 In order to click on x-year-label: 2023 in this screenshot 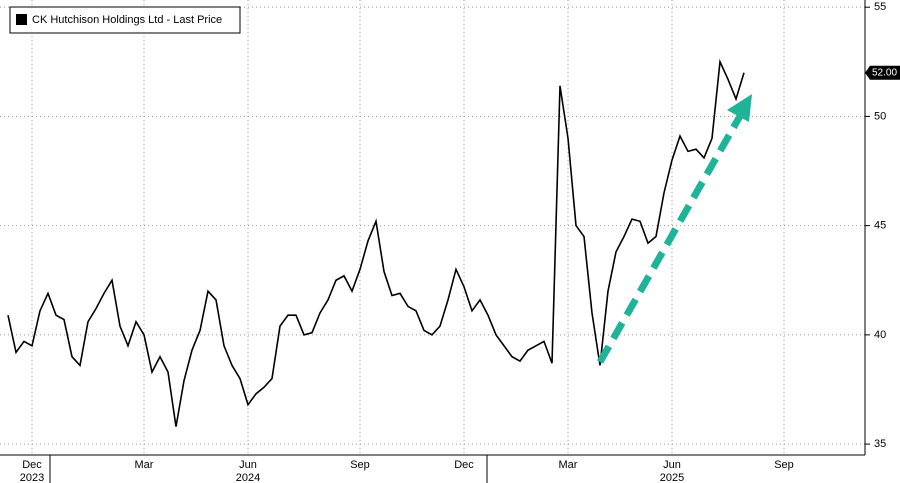, I will do `click(32, 477)`.